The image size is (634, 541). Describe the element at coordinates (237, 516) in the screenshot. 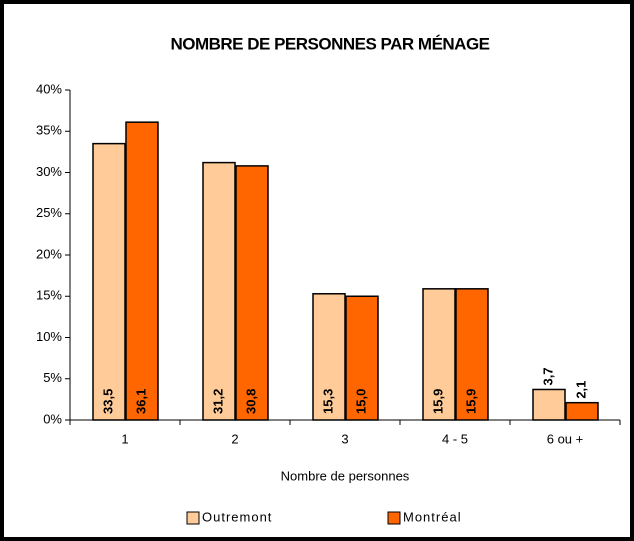

I see `legend-label: Outremont` at that location.